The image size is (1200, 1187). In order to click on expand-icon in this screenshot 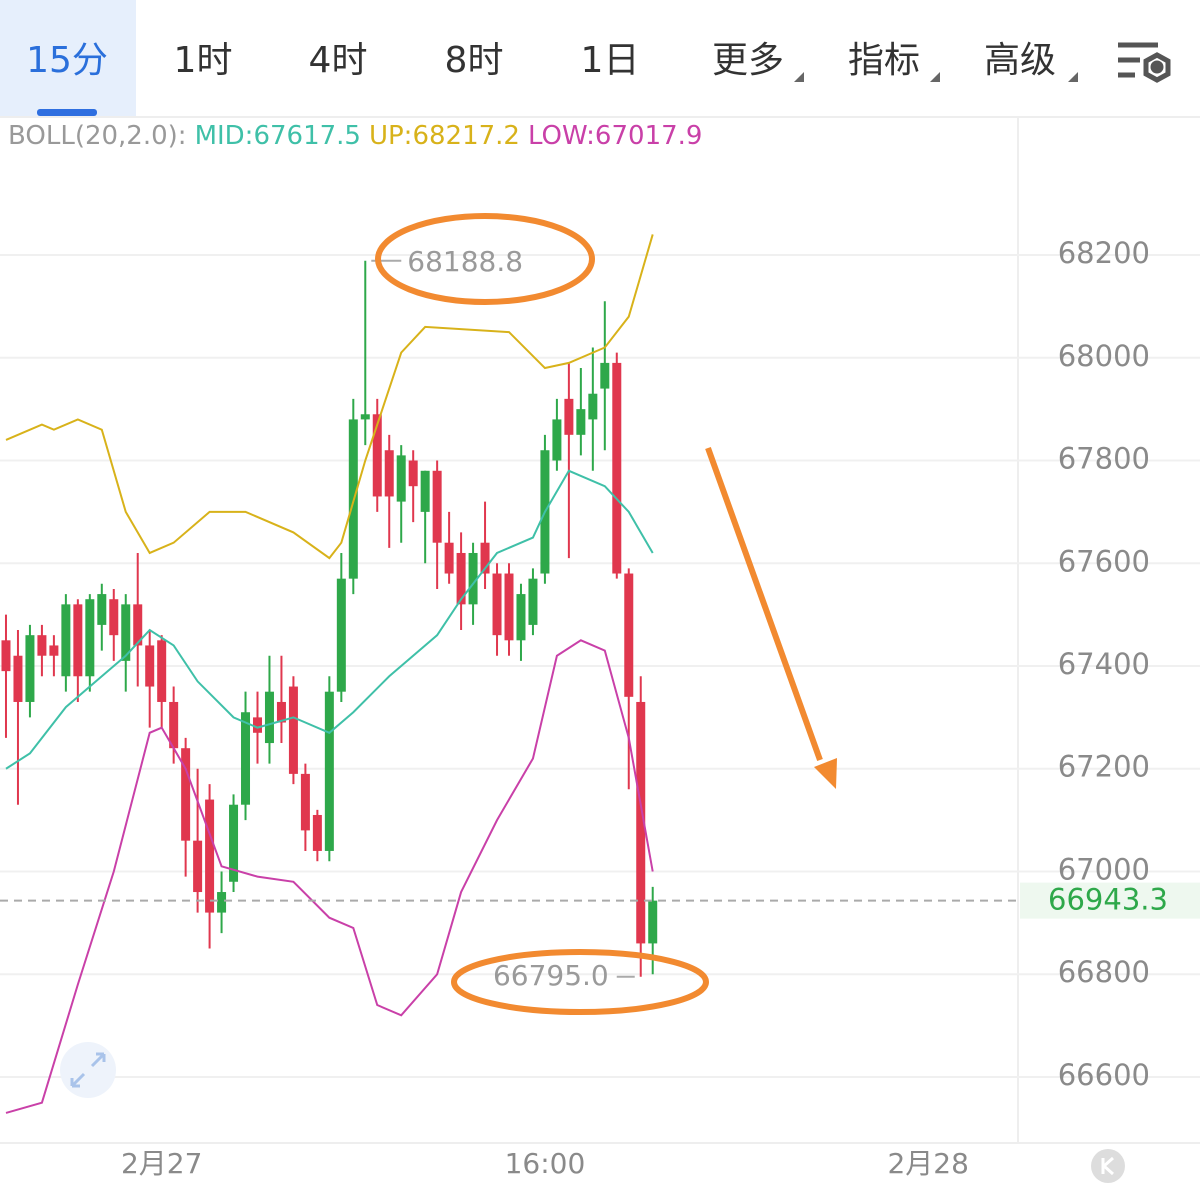, I will do `click(88, 1070)`.